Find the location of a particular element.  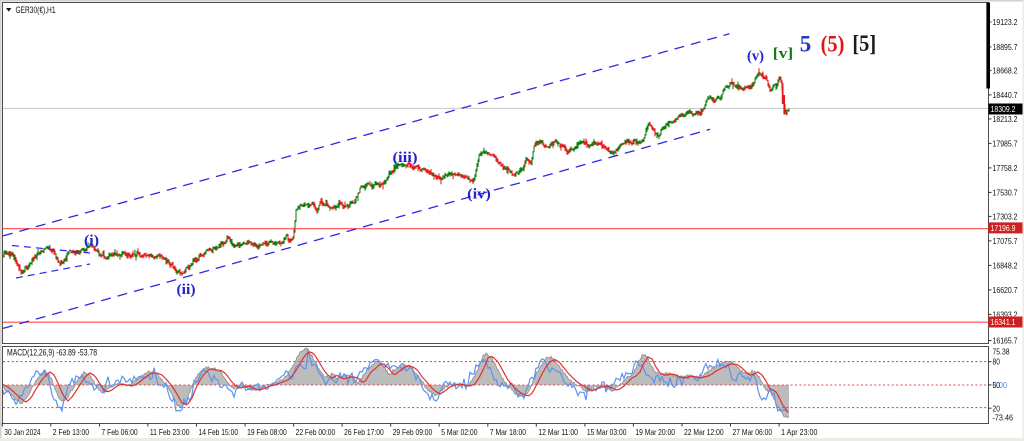

svg-text: [5] is located at coordinates (864, 43).